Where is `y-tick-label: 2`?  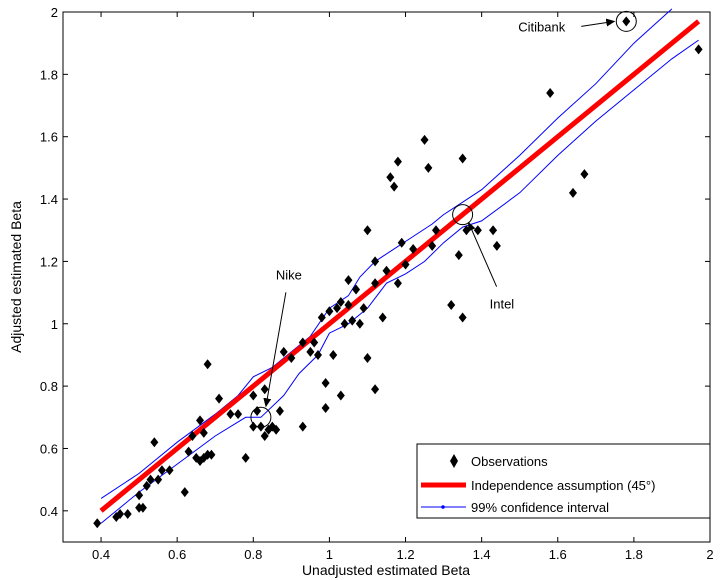
y-tick-label: 2 is located at coordinates (54, 12).